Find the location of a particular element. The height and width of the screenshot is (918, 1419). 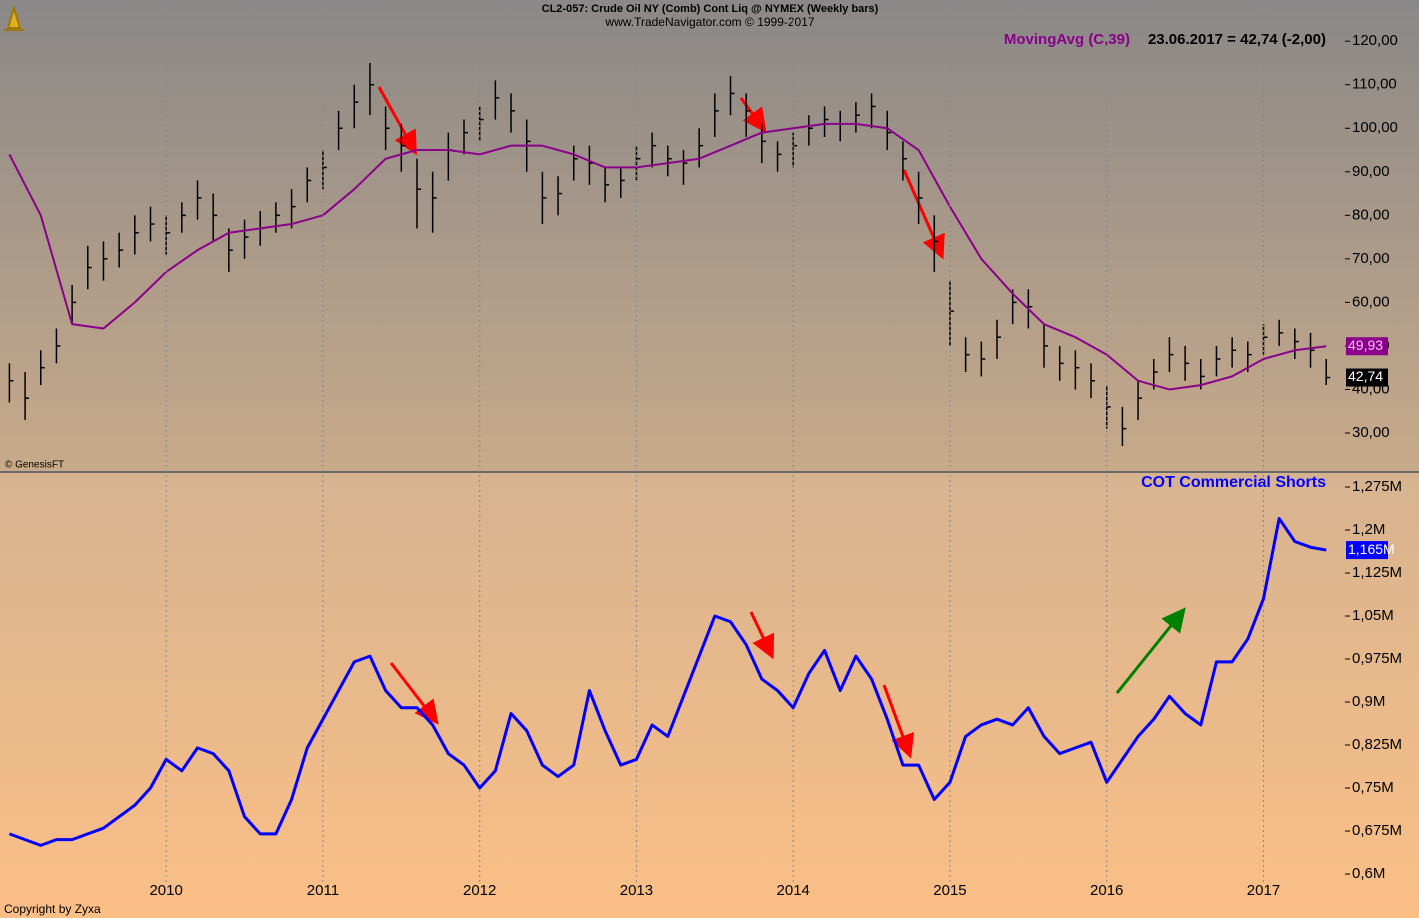

y-tick-label: 0,675M is located at coordinates (1377, 830).